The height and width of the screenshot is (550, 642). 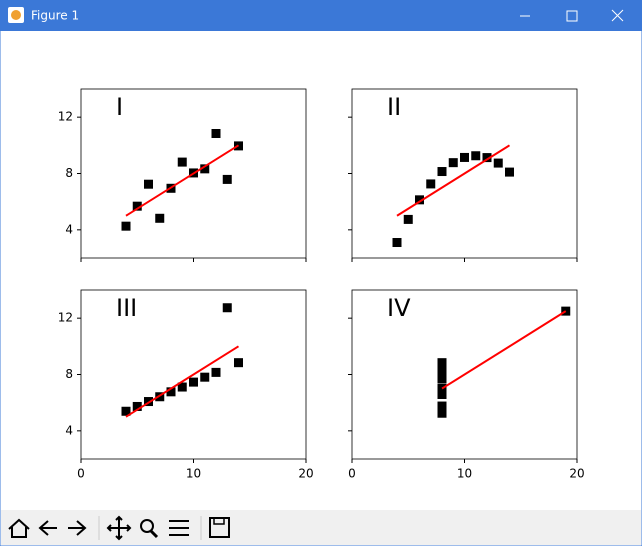 I want to click on save-icon-detail, so click(x=219, y=521).